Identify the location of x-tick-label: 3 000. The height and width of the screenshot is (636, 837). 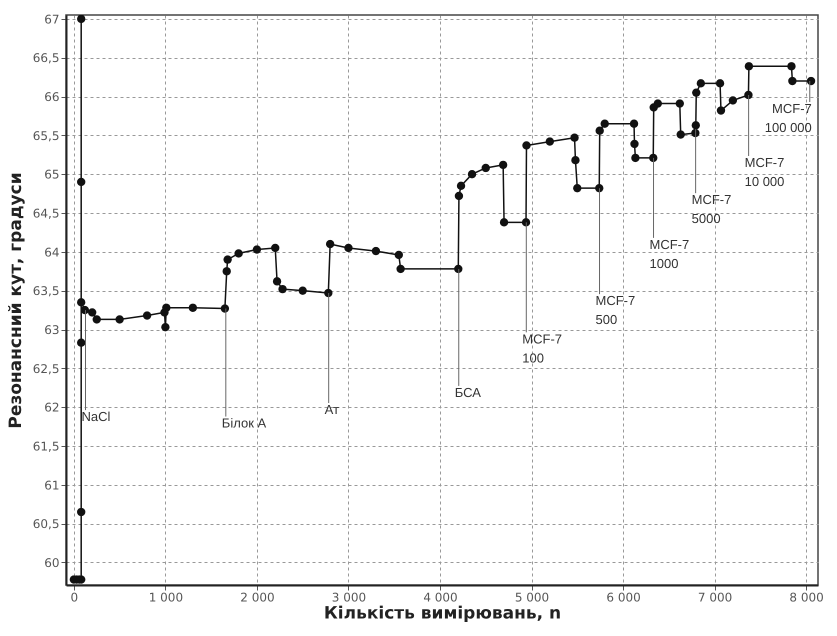
(349, 597).